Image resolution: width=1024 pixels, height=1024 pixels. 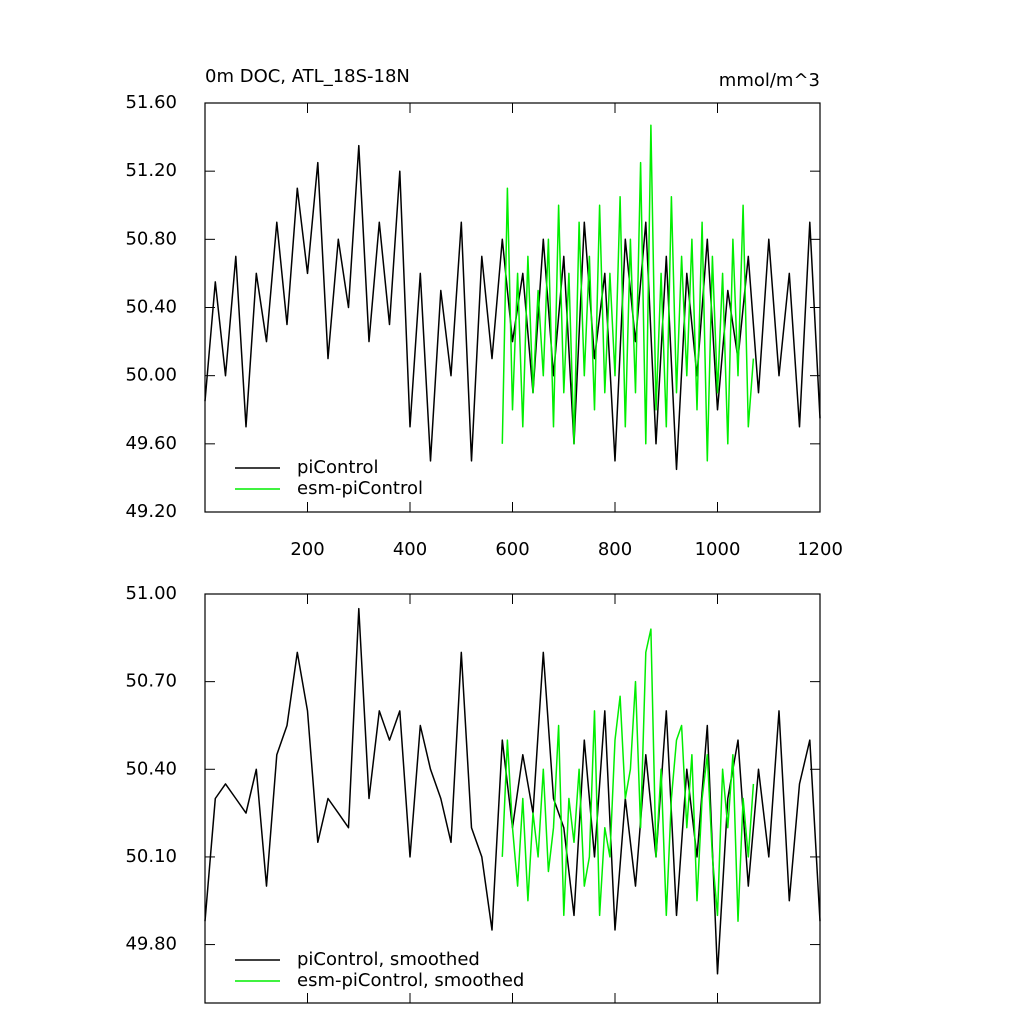 I want to click on y-tick-label: 49.20, so click(x=151, y=511).